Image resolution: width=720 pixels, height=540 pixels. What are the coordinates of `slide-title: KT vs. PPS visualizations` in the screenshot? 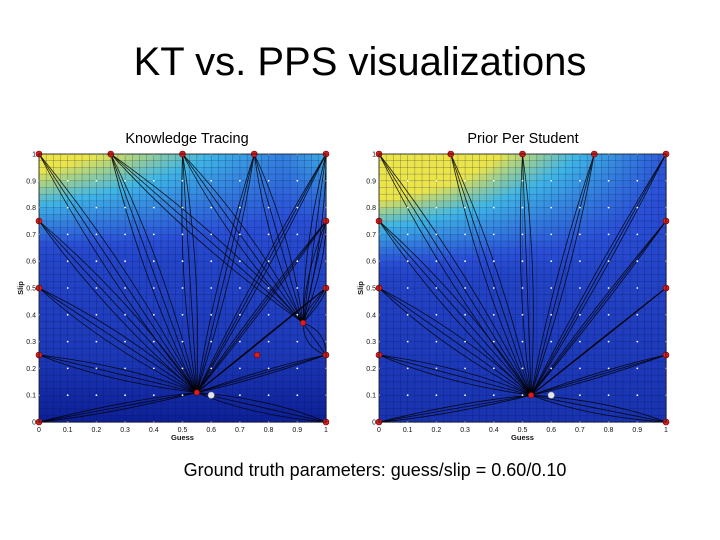 It's located at (360, 62).